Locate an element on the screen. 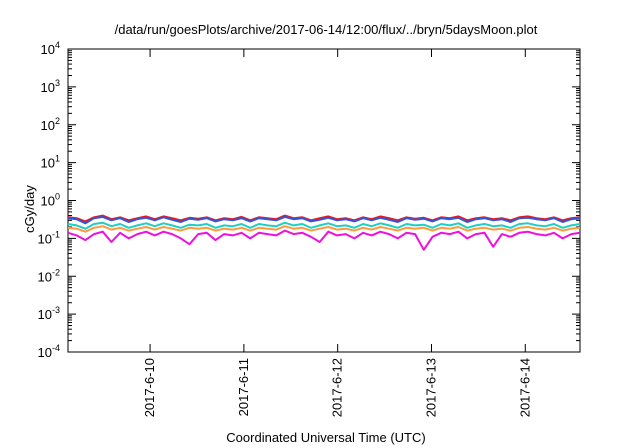 This screenshot has width=640, height=448. x-tick-label: 2017-6-10 is located at coordinates (149, 387).